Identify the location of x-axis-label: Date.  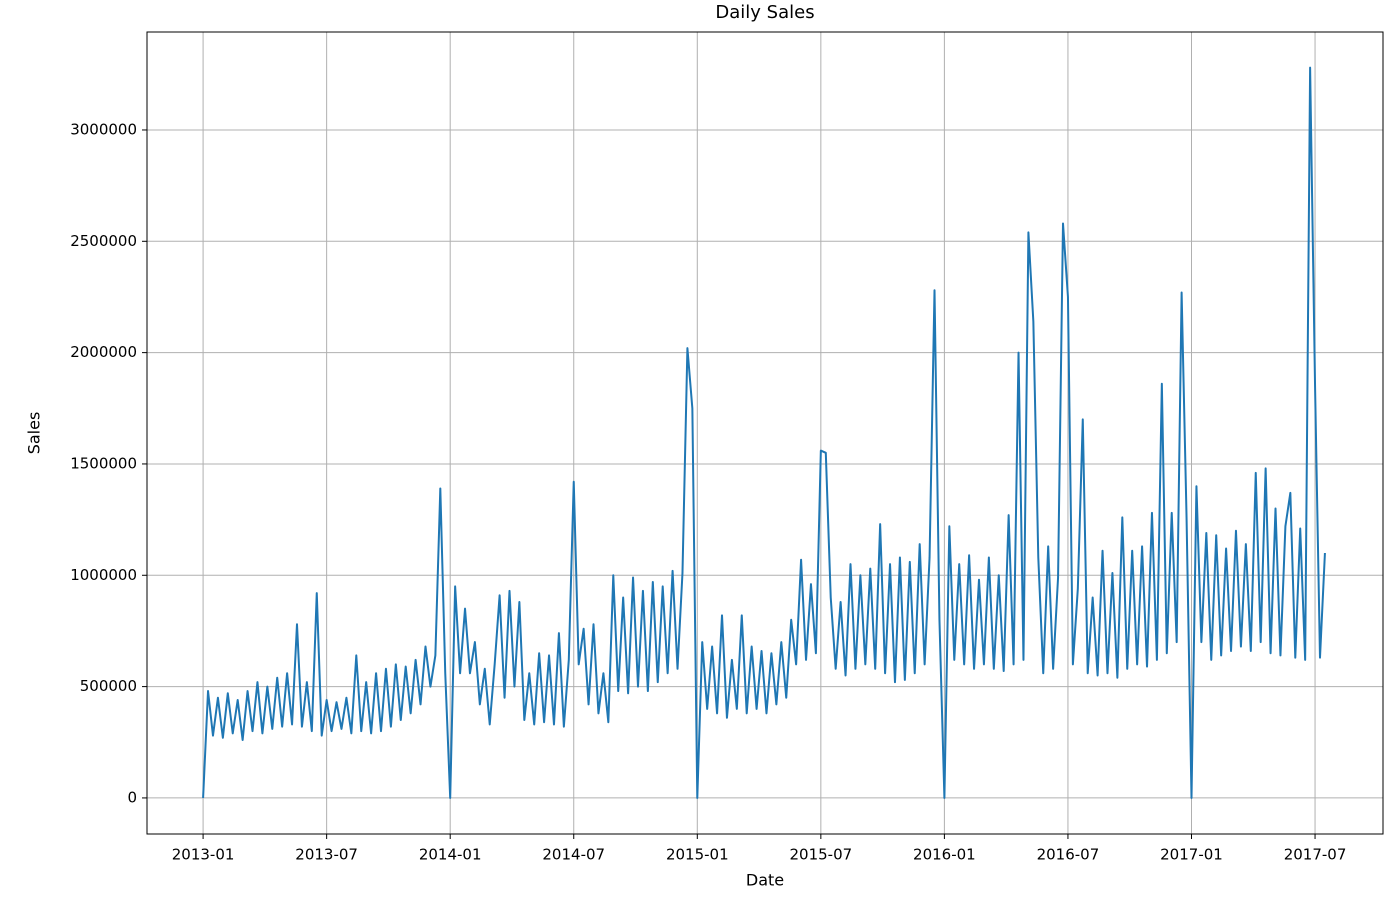
(765, 880).